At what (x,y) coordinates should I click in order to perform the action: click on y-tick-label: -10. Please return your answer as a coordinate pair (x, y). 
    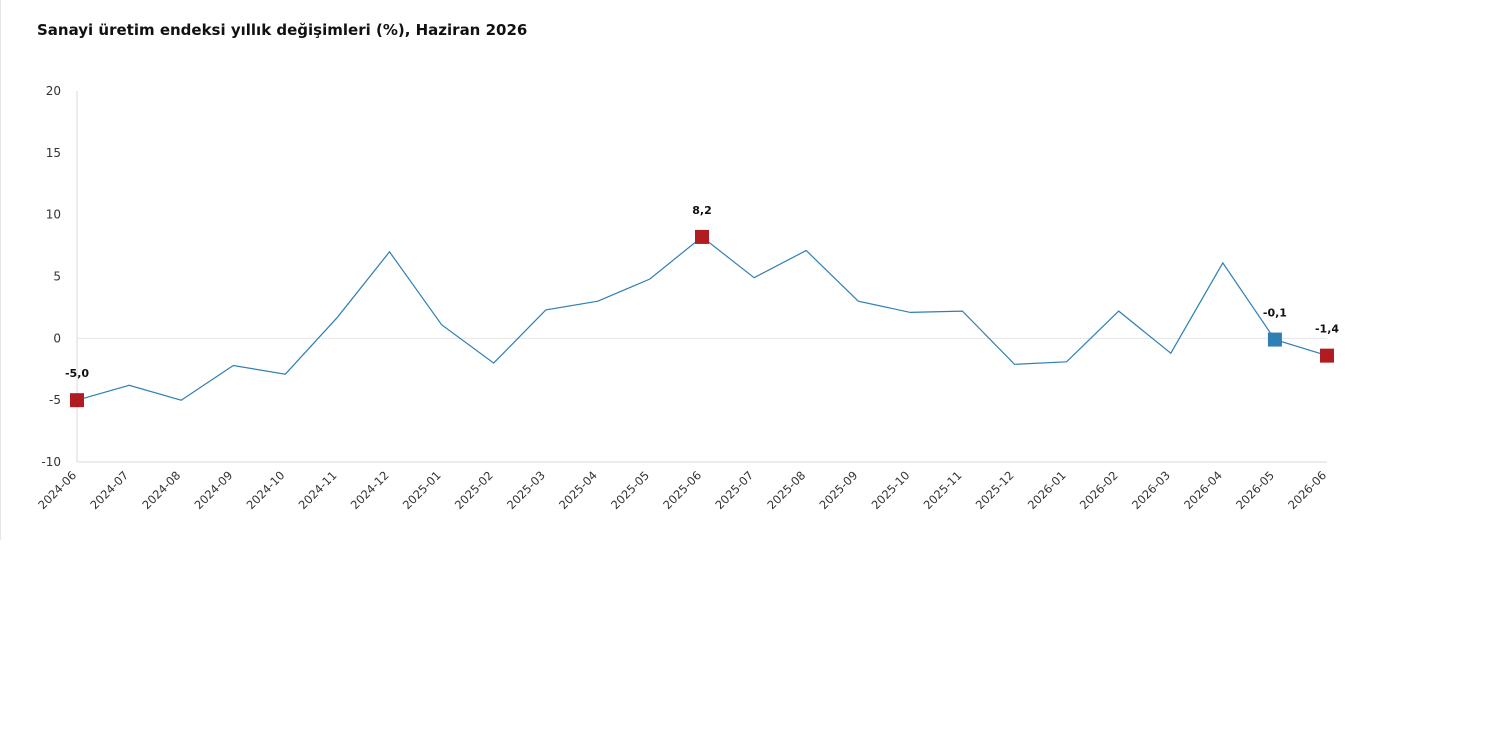
    Looking at the image, I should click on (51, 462).